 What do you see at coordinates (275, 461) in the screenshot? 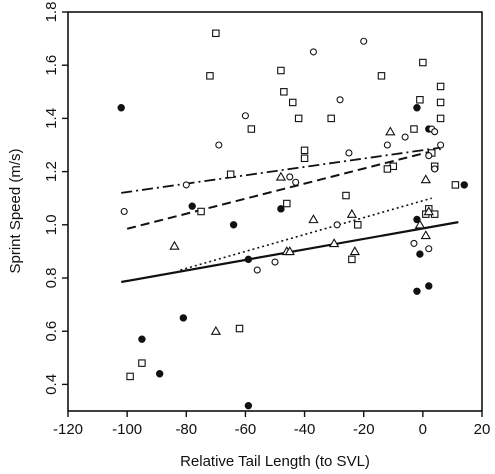
I see `x-axis-label: Relative Tail Length (to SVL)` at bounding box center [275, 461].